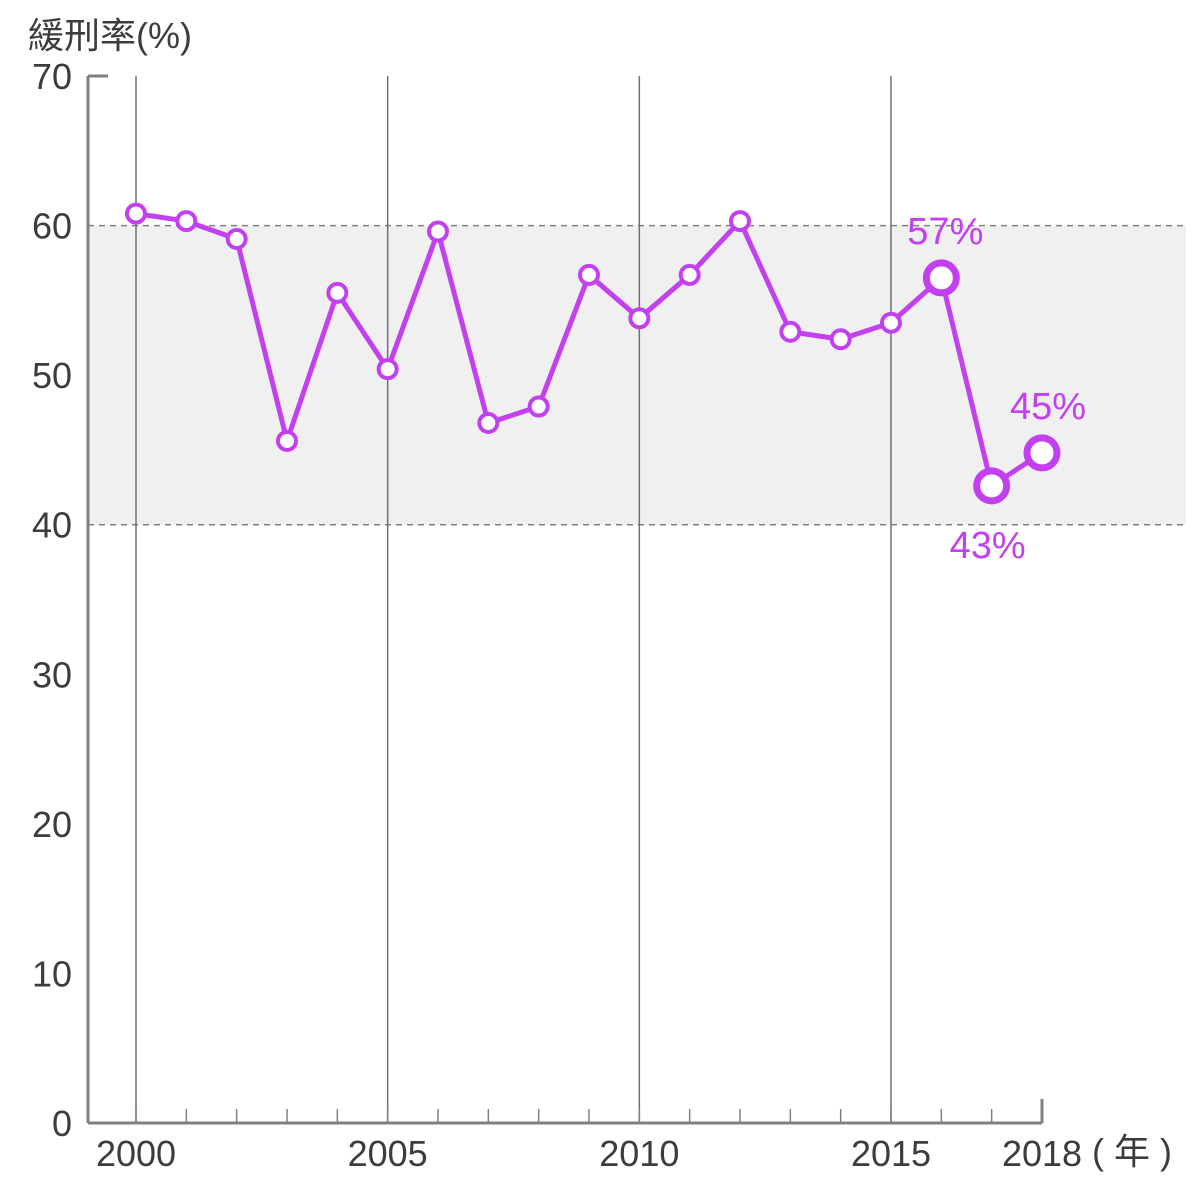 This screenshot has width=1200, height=1200. I want to click on y-tick-label: 40, so click(52, 525).